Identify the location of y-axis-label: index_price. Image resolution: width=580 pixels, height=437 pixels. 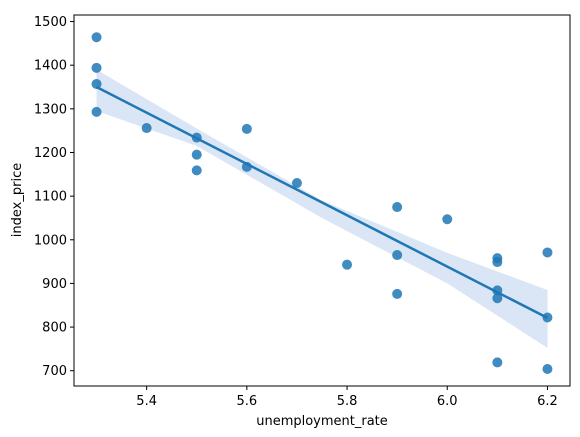
(17, 200).